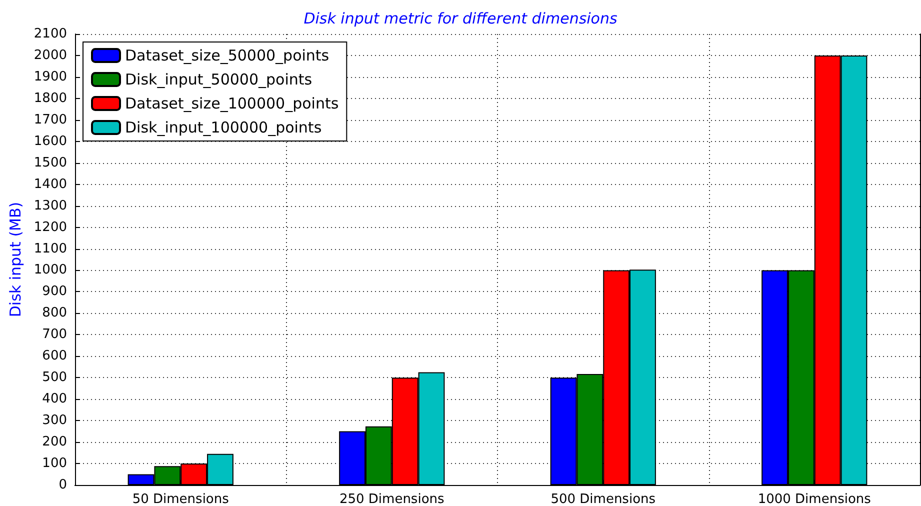 The image size is (921, 506). What do you see at coordinates (50, 120) in the screenshot?
I see `y-tick-label: 1700` at bounding box center [50, 120].